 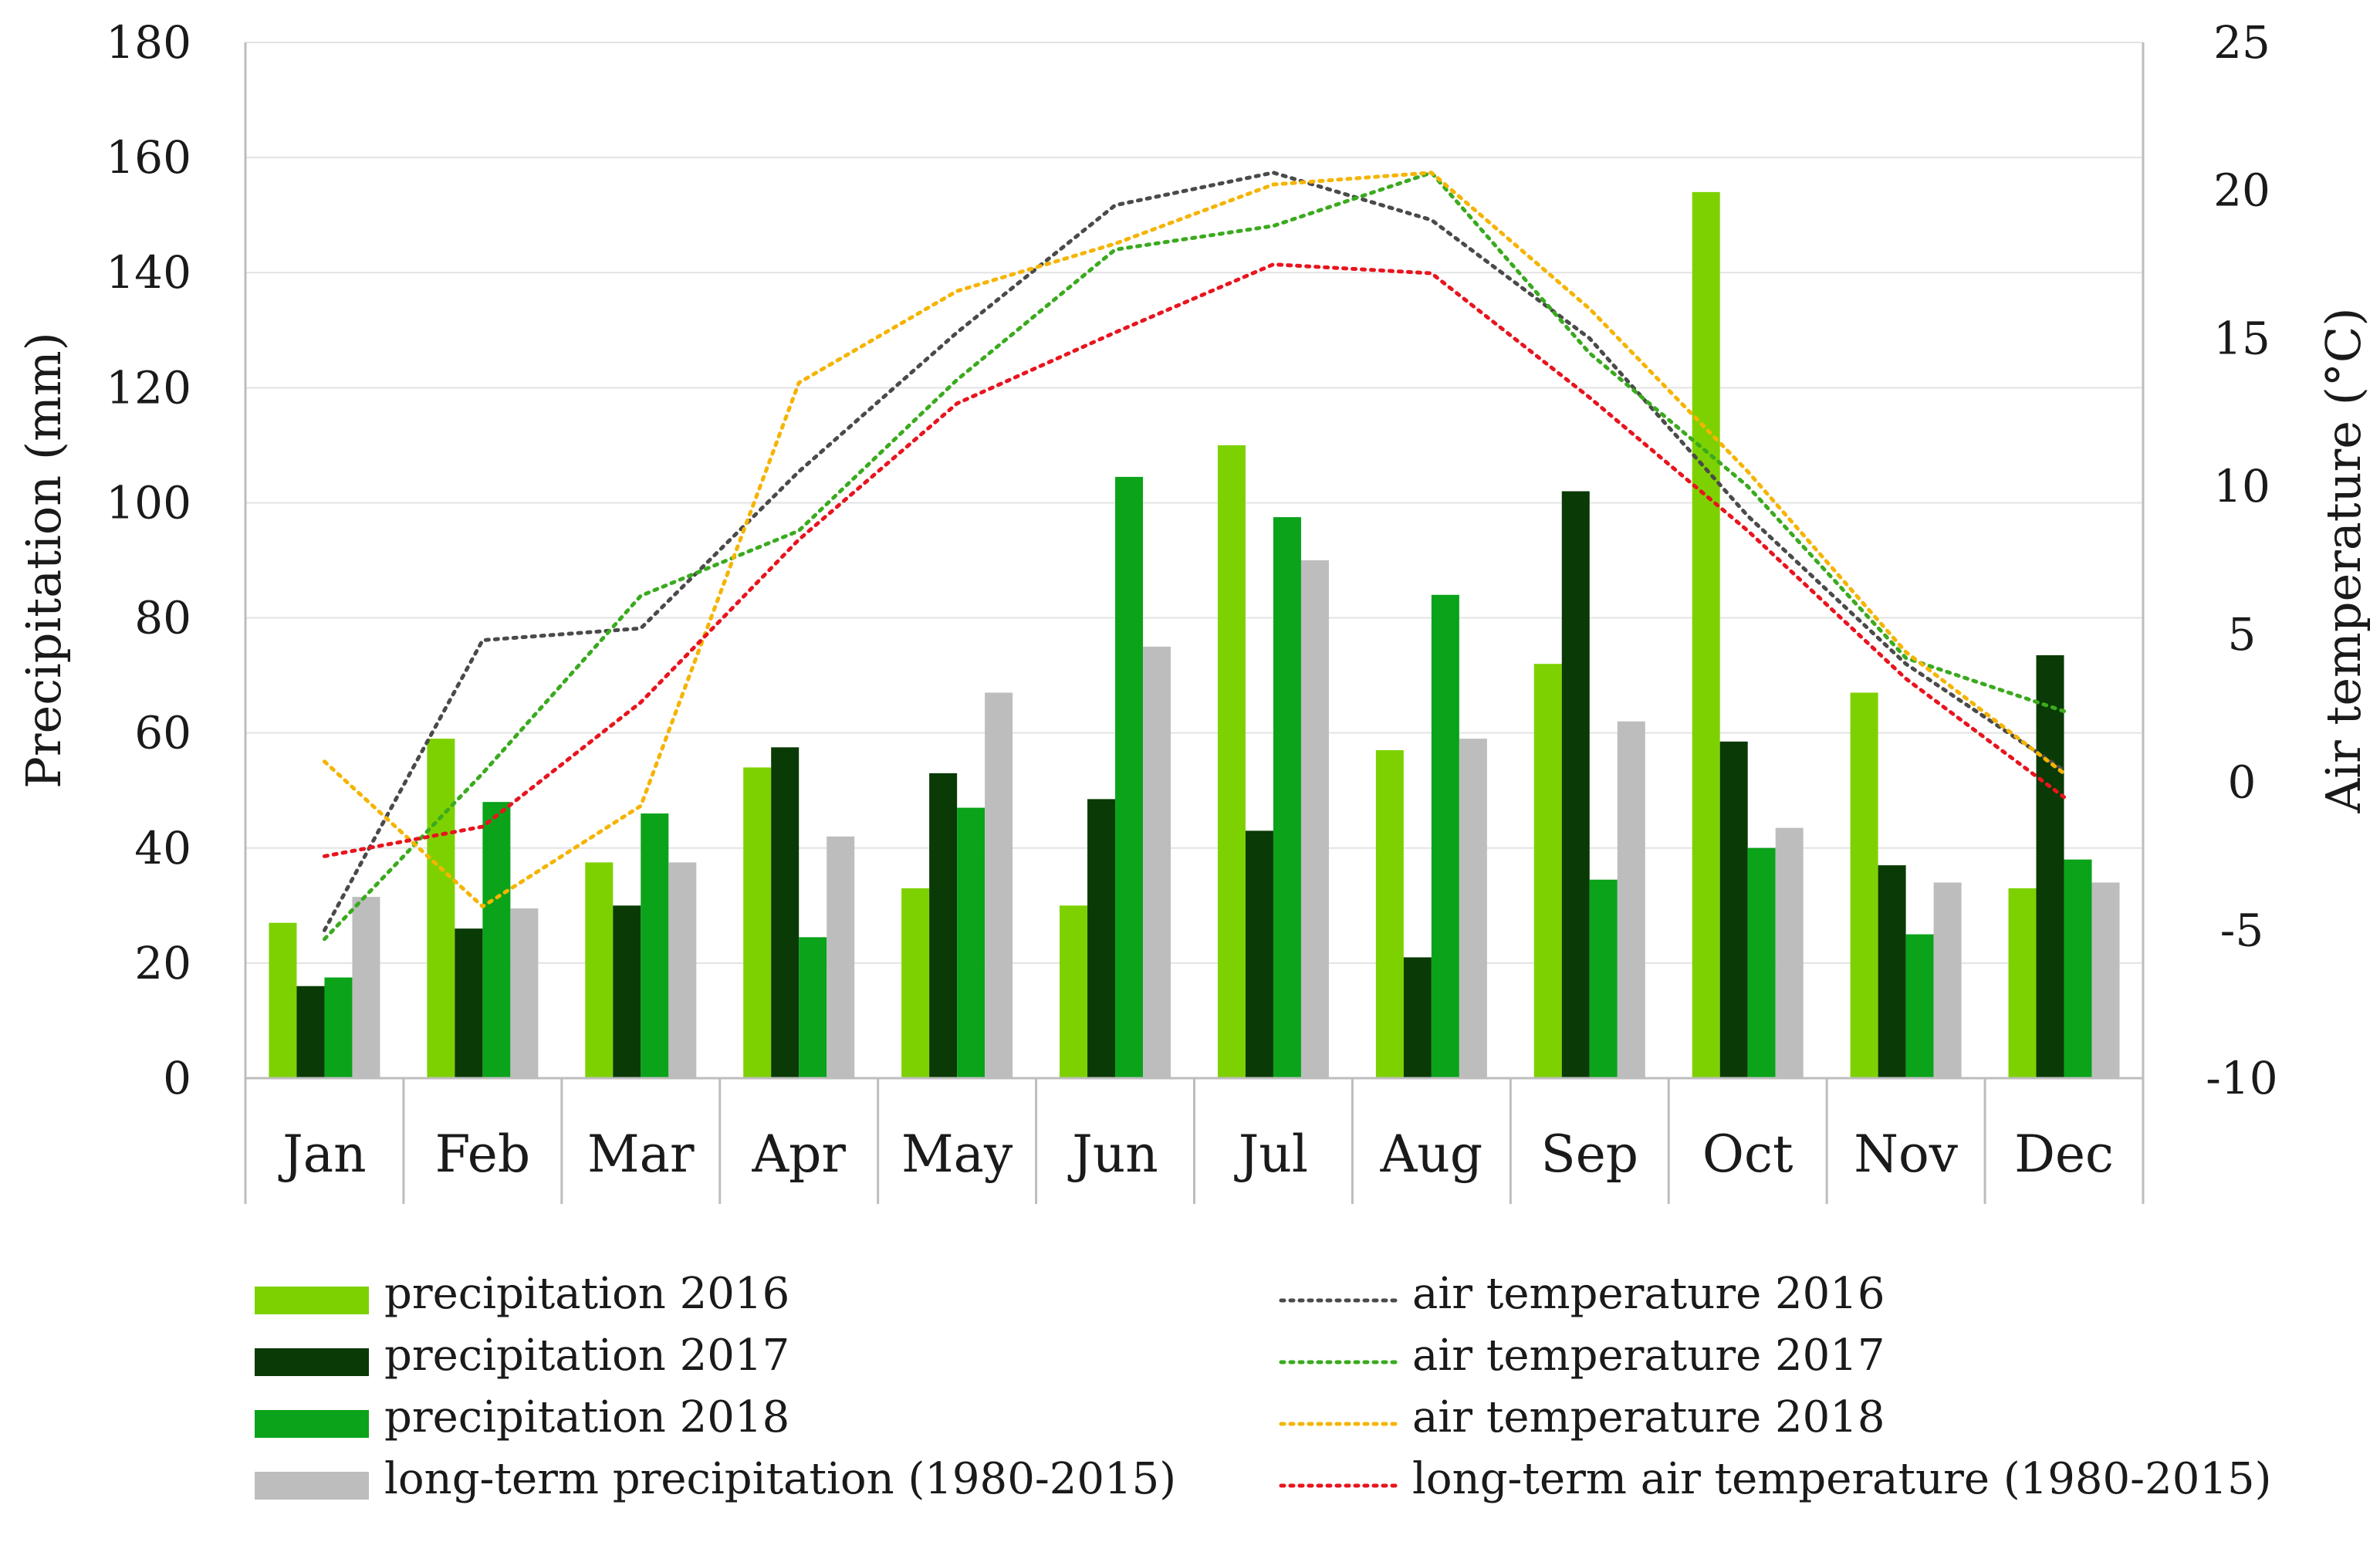 I want to click on x-tick-label: Sep, so click(x=1590, y=1154).